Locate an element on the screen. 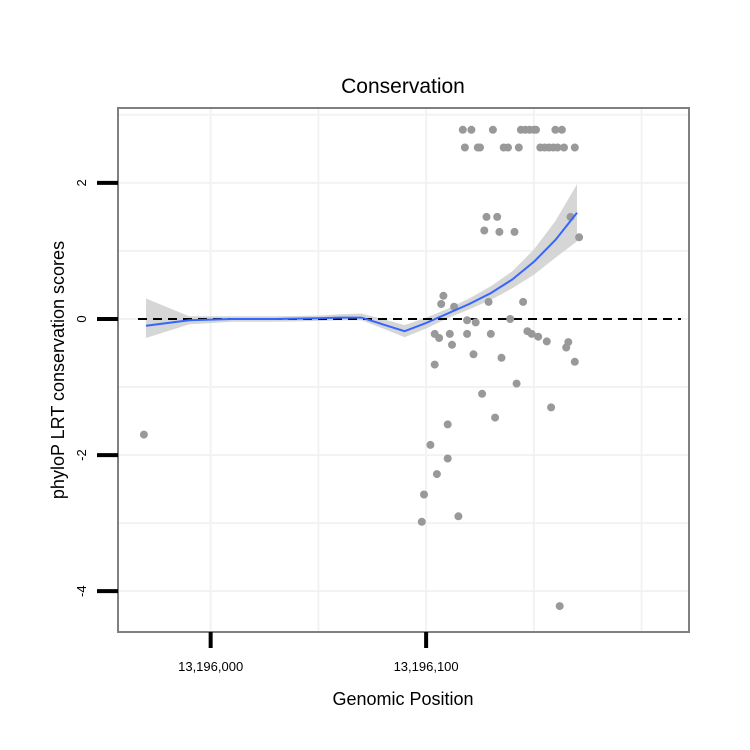  y-tick-label: -2 is located at coordinates (81, 455).